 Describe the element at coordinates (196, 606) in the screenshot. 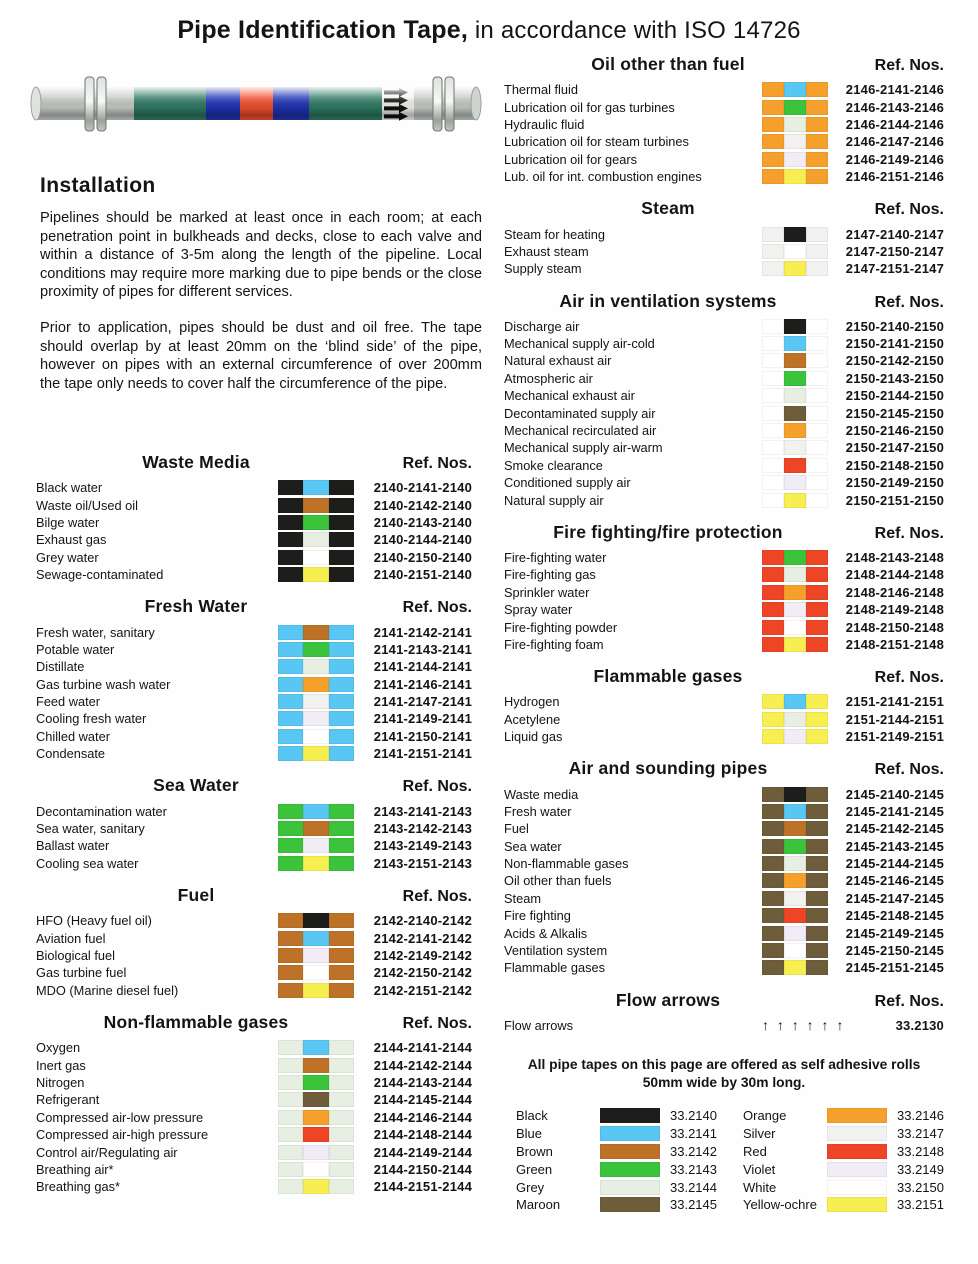

I see `section-title: Fresh Water` at that location.